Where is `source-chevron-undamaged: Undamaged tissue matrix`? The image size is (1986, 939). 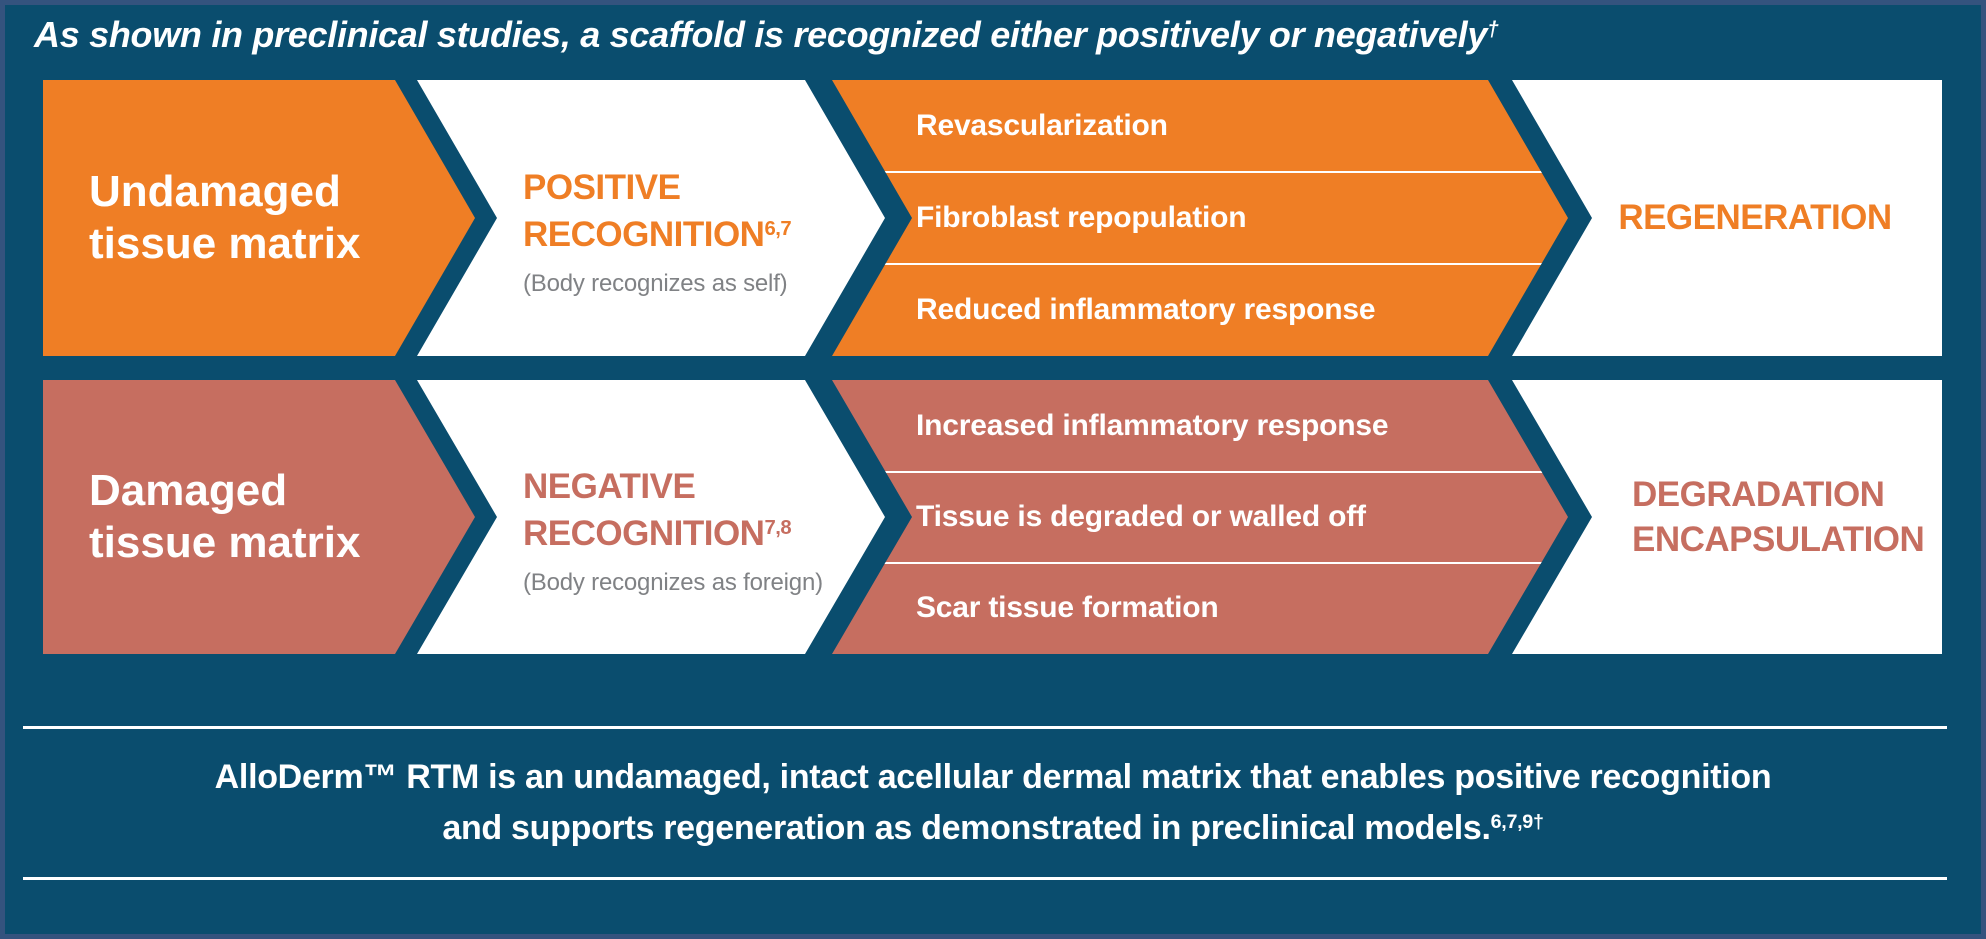
source-chevron-undamaged: Undamaged tissue matrix is located at coordinates (259, 218).